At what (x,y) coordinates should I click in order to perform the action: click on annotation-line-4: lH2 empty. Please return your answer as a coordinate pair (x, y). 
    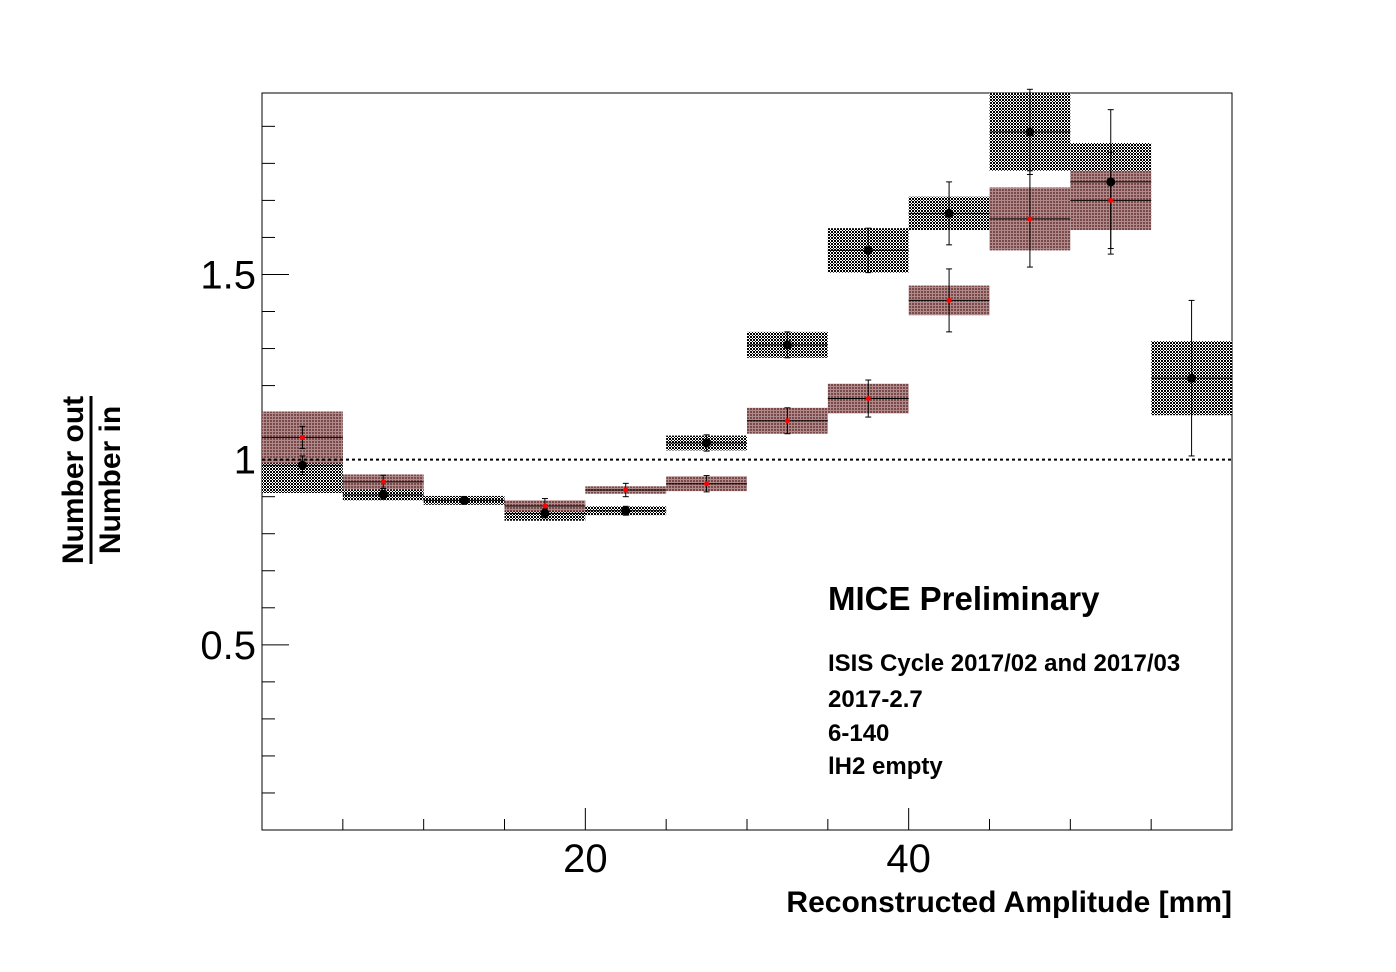
    Looking at the image, I should click on (885, 766).